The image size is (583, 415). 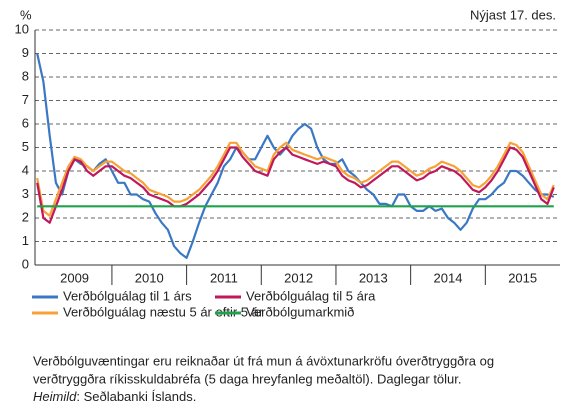 I want to click on legend-label: Verðbólguálag næstu 5 ár eftir 5 ár, so click(x=163, y=311).